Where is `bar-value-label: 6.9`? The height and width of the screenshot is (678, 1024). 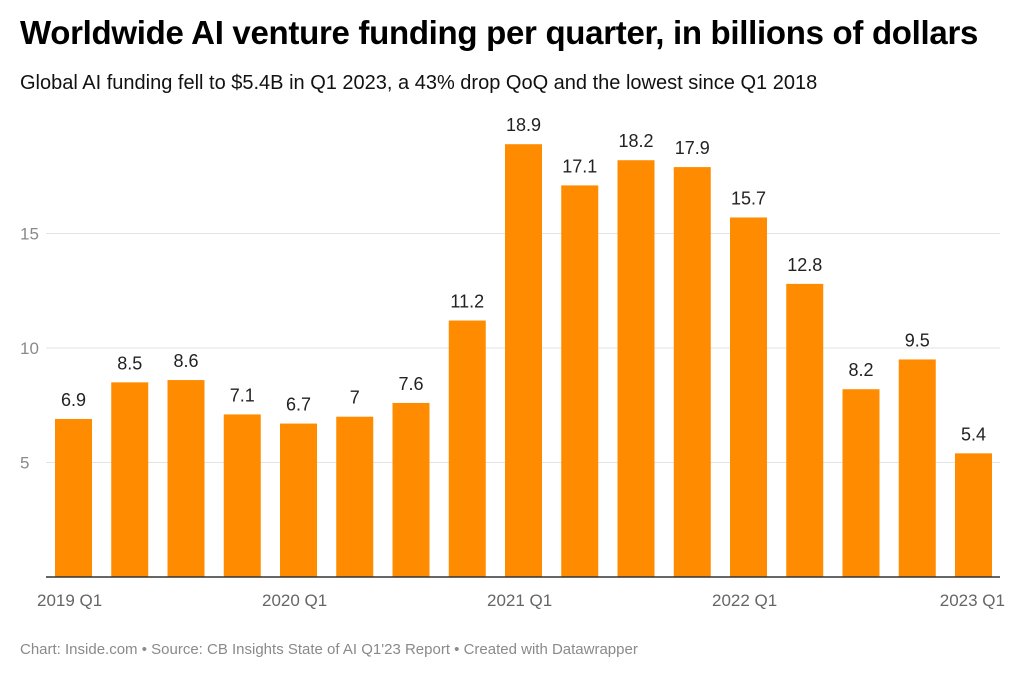 bar-value-label: 6.9 is located at coordinates (73, 400).